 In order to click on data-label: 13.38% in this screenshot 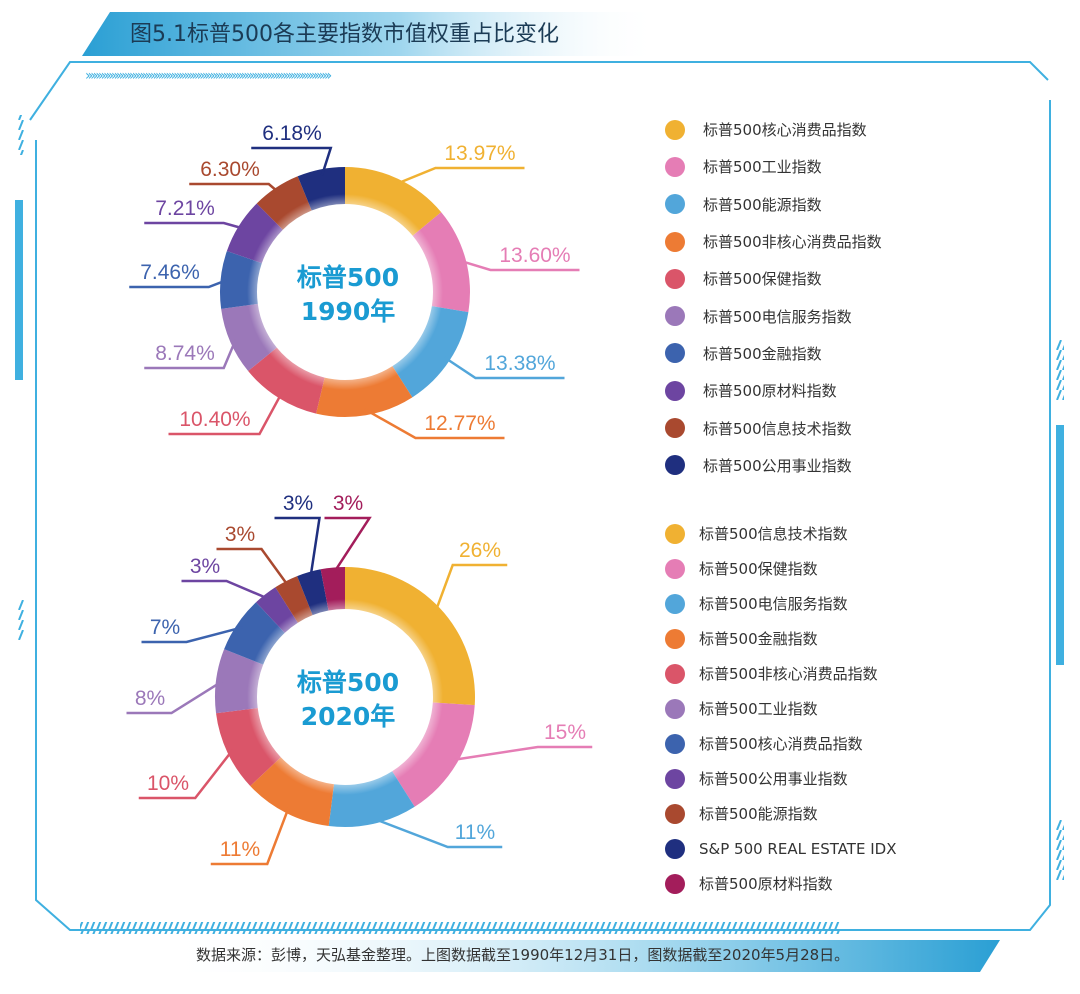, I will do `click(519, 363)`.